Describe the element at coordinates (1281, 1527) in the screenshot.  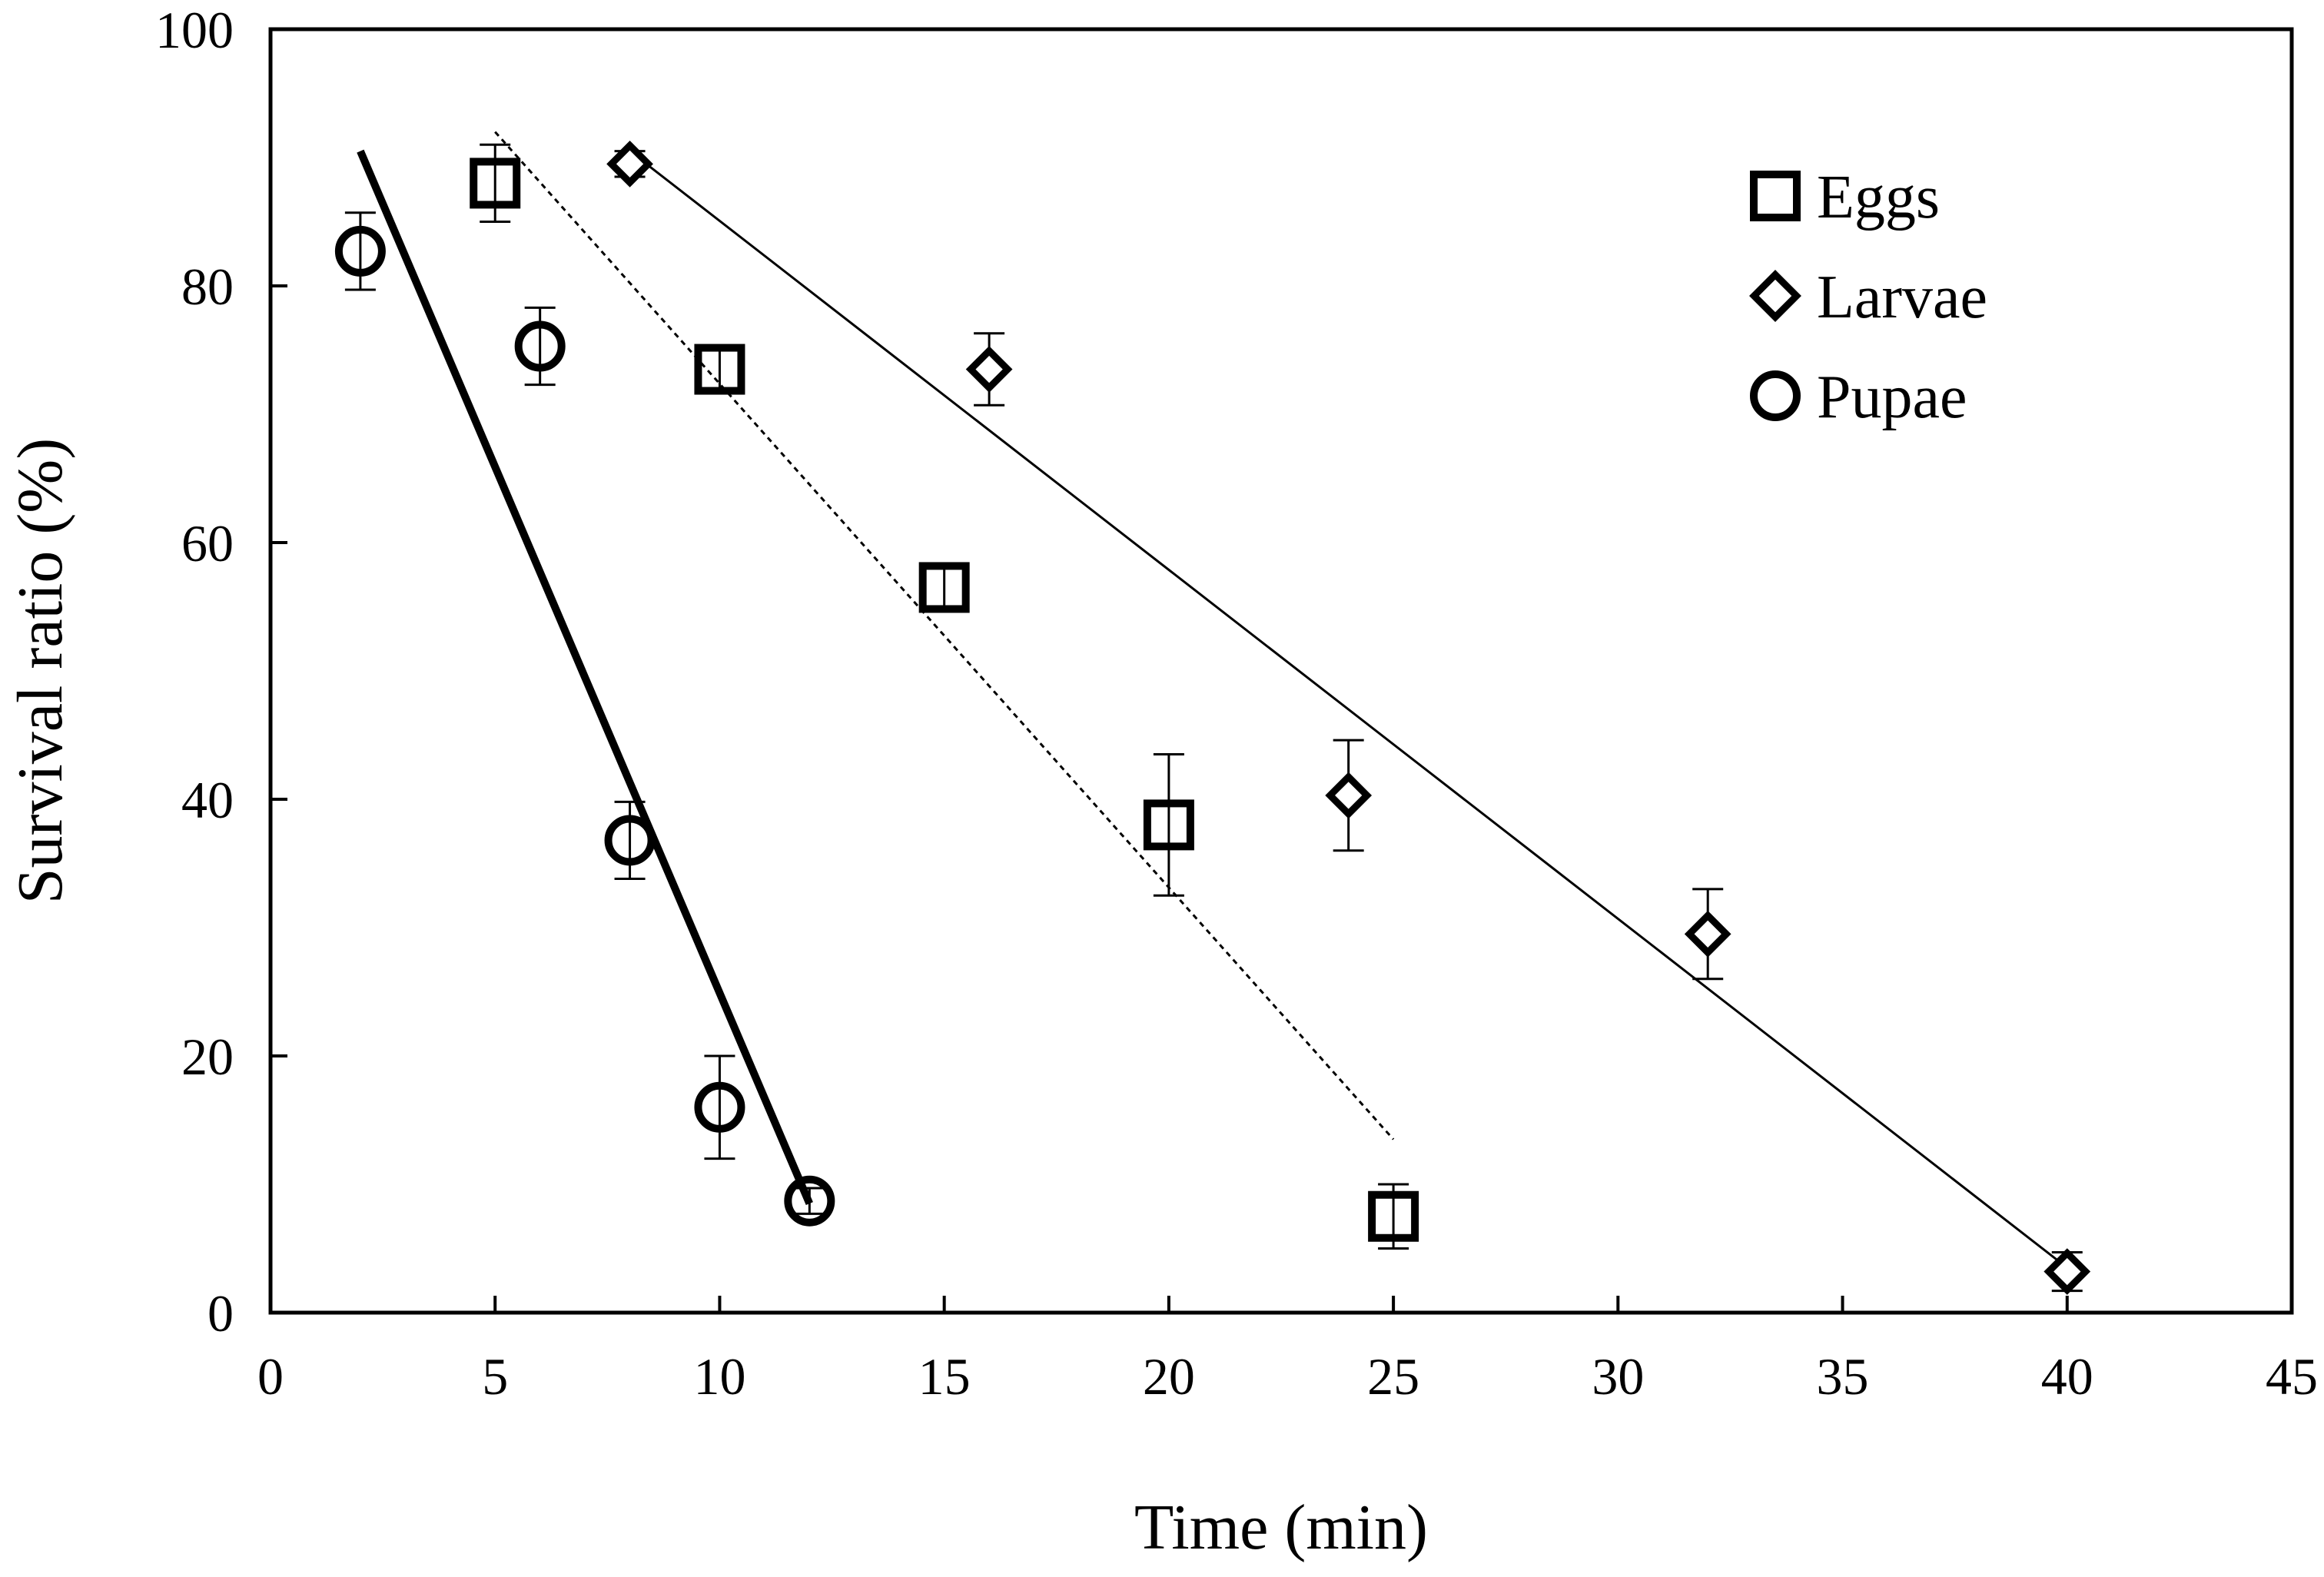
I see `x-axis-title: Time (min)` at that location.